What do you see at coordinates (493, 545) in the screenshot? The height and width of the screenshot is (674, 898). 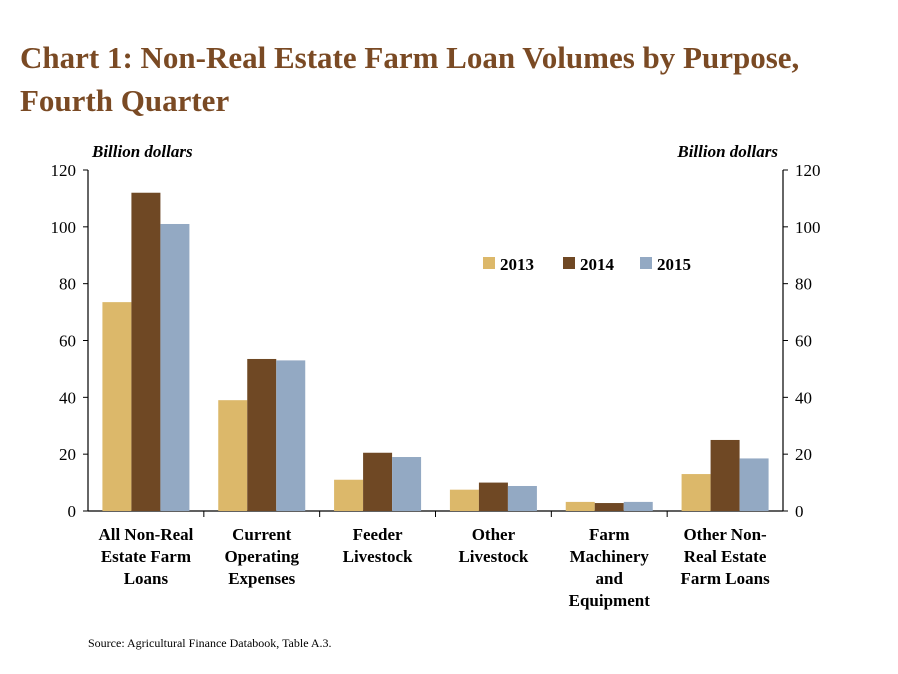 I see `x-category-label: Other Livestock` at bounding box center [493, 545].